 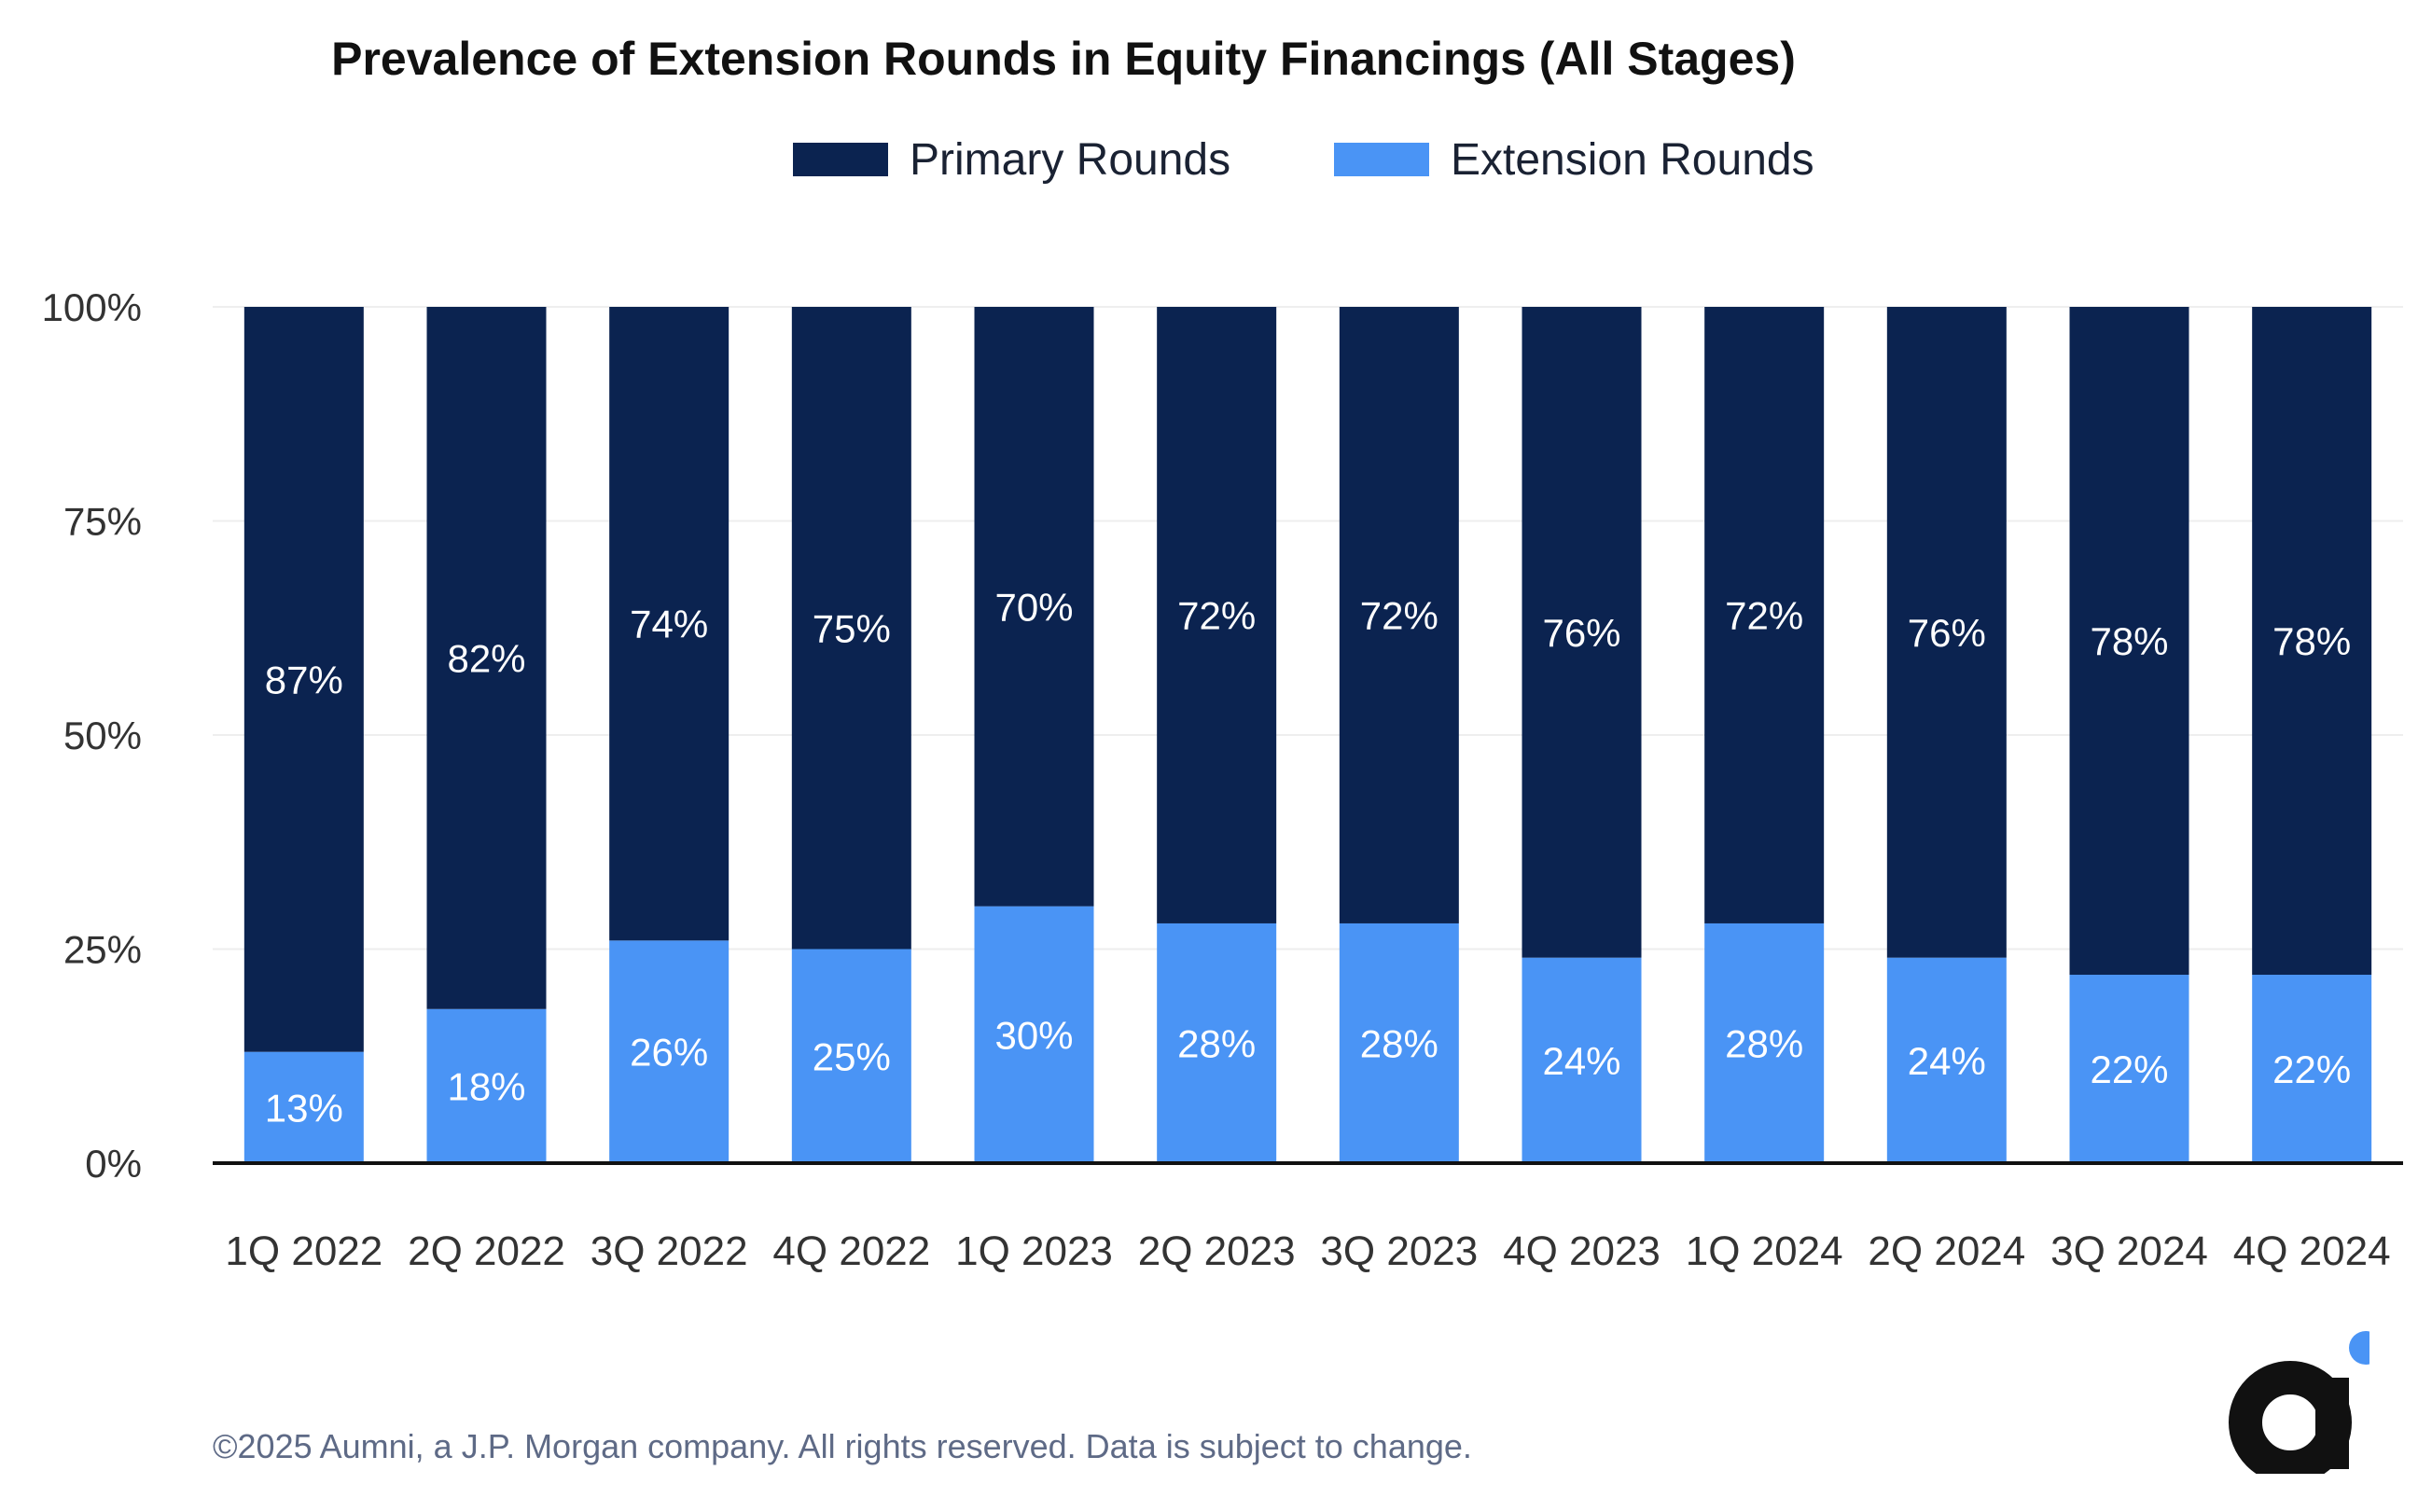 What do you see at coordinates (851, 1251) in the screenshot?
I see `x-tick-label: 4Q 2022` at bounding box center [851, 1251].